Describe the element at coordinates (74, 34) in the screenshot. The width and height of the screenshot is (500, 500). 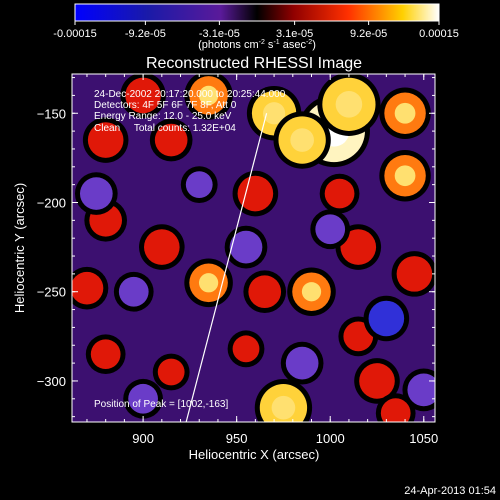
I see `colorbar-tick-label: -0.00015` at that location.